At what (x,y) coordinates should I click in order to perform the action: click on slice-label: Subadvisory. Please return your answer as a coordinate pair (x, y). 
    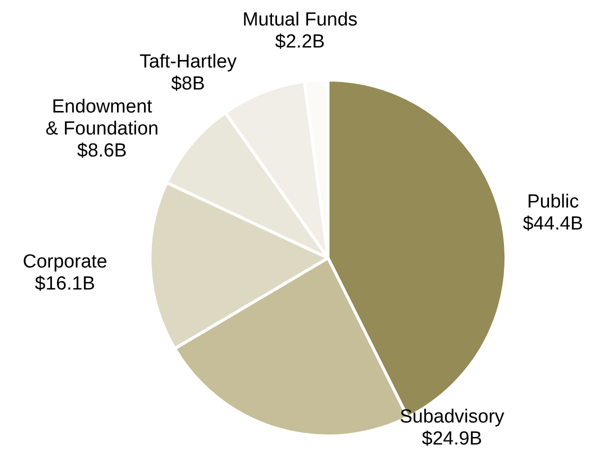
    Looking at the image, I should click on (452, 417).